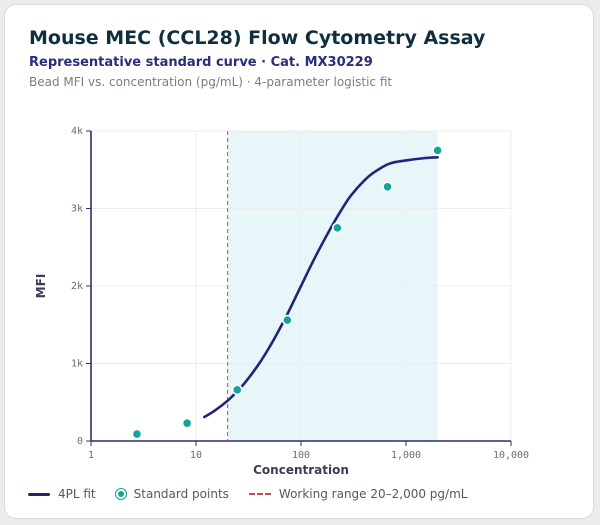 The image size is (600, 525). What do you see at coordinates (77, 209) in the screenshot?
I see `y-tick-label: 3k` at bounding box center [77, 209].